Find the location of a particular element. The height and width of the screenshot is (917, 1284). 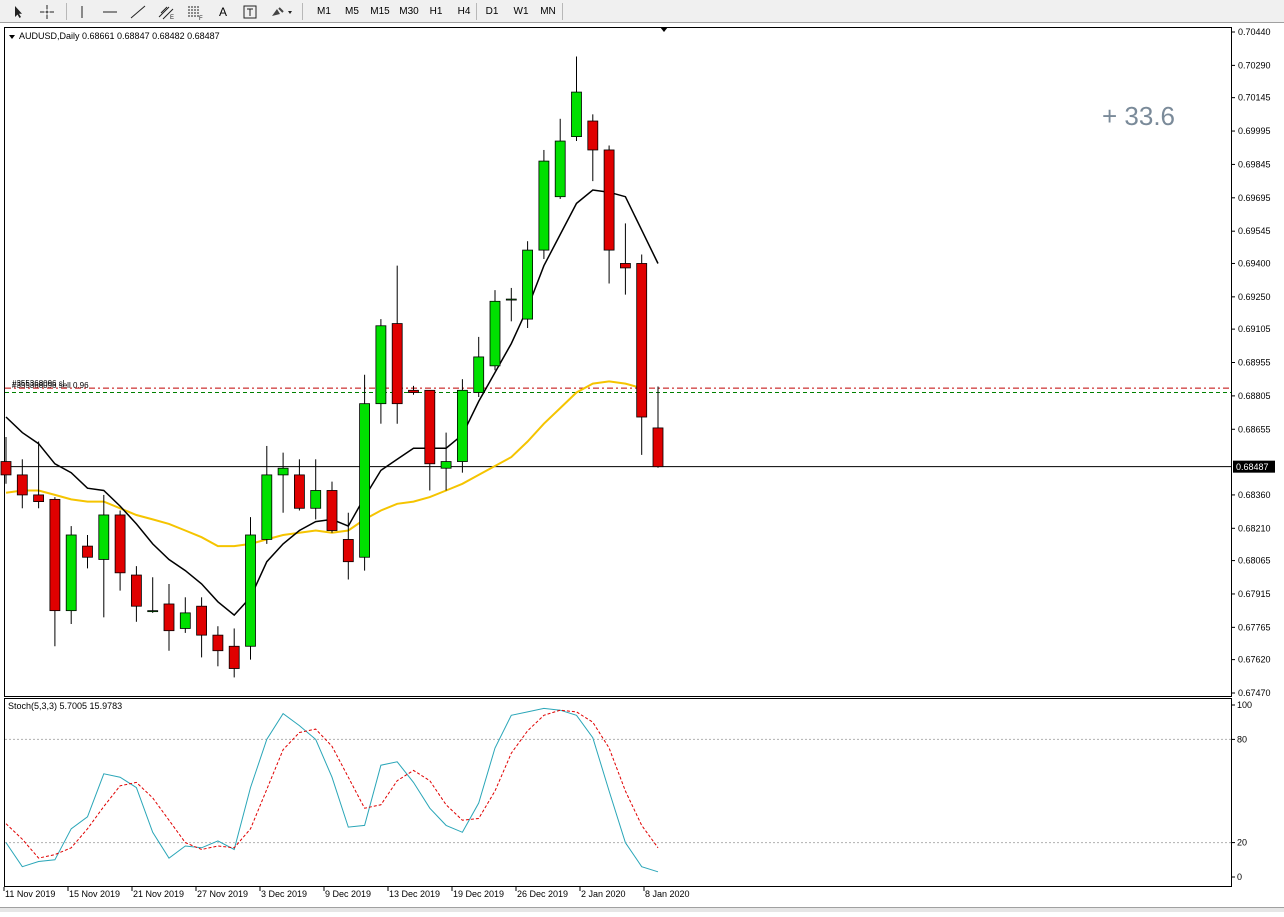

ma-slow-line is located at coordinates (323, 464).